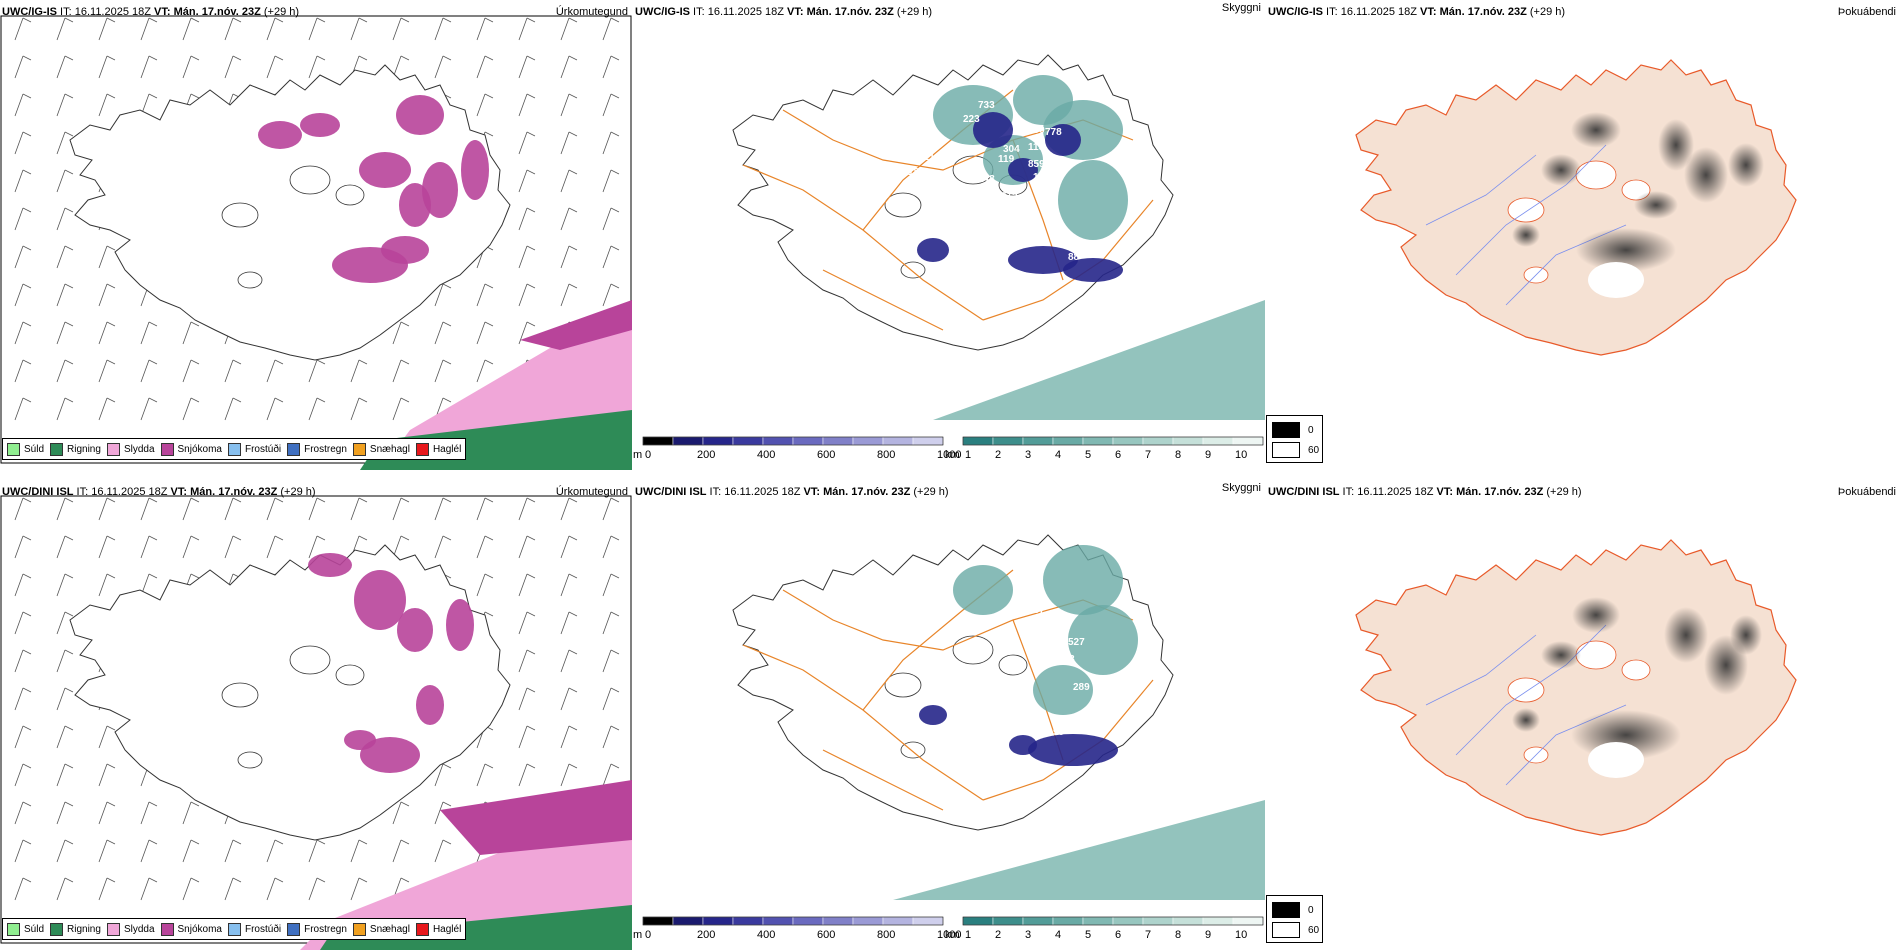  Describe the element at coordinates (1286, 430) in the screenshot. I see `fog-legend-swatch` at that location.